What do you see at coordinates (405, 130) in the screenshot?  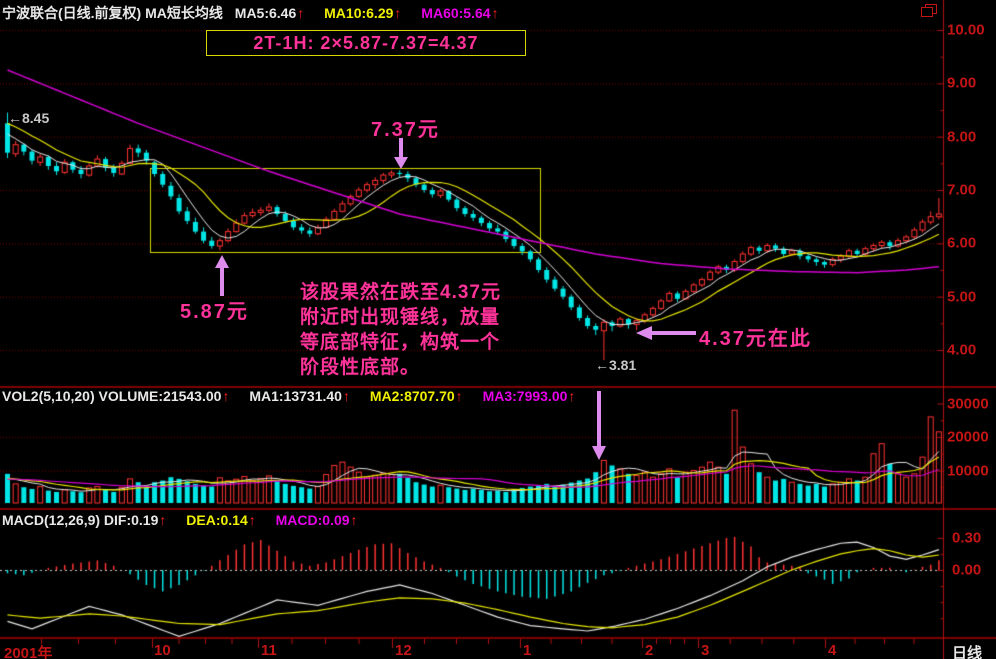 I see `annotation-peak-price: 7.37元` at bounding box center [405, 130].